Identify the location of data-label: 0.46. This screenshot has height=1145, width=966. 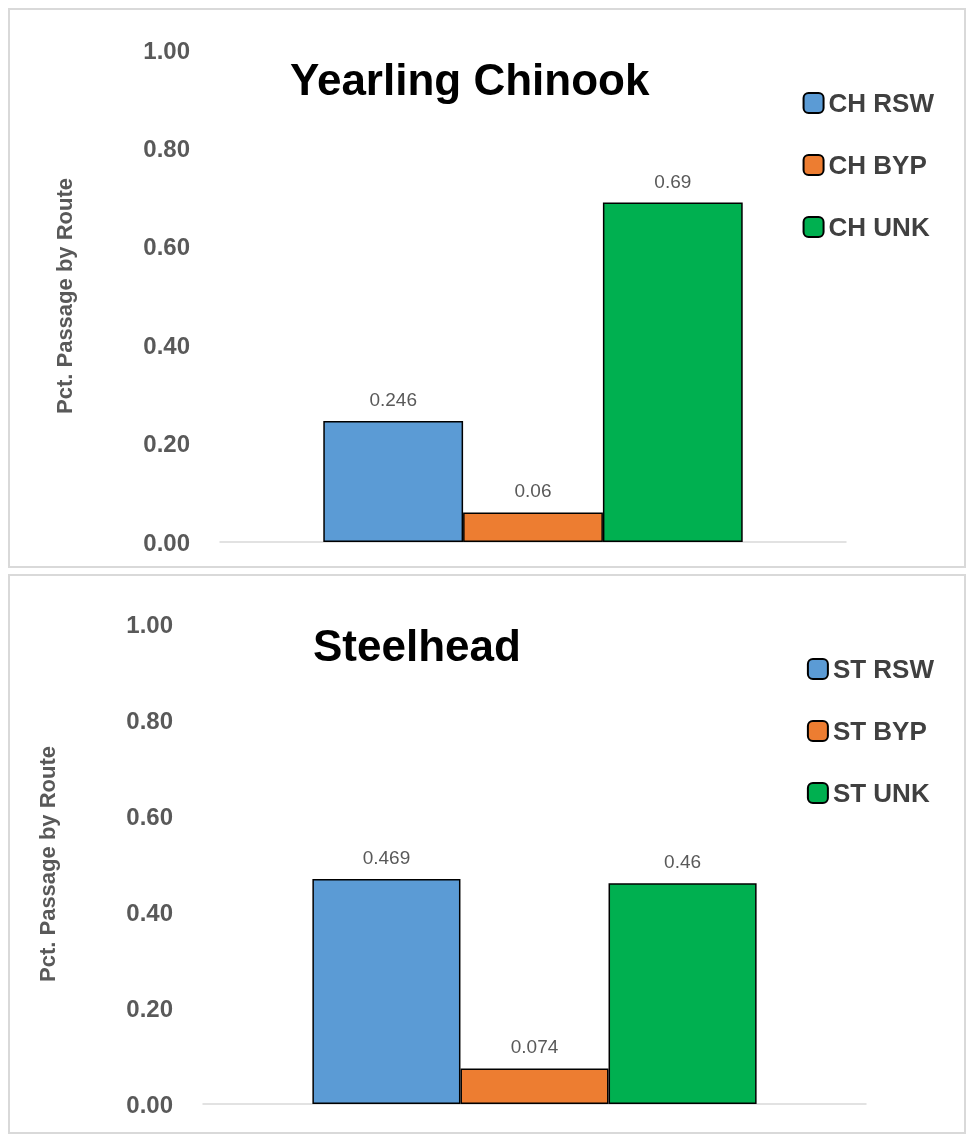
(683, 862).